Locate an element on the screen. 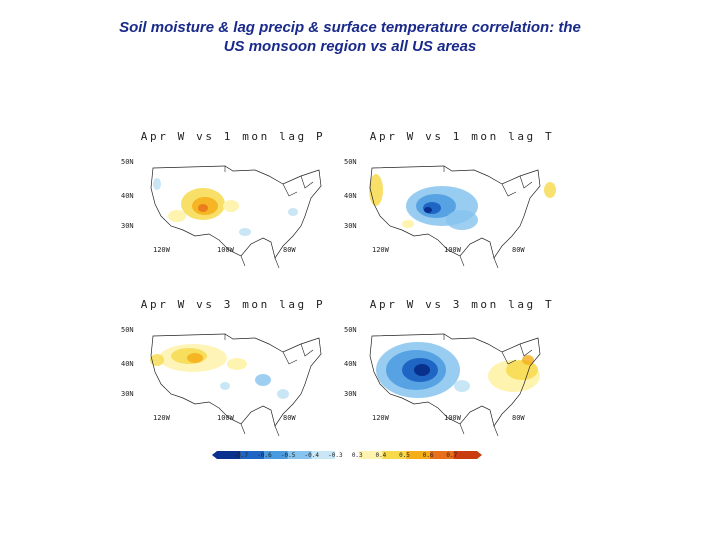 This screenshot has width=720, height=540. colorbar-tick-label: -0.5 is located at coordinates (288, 455).